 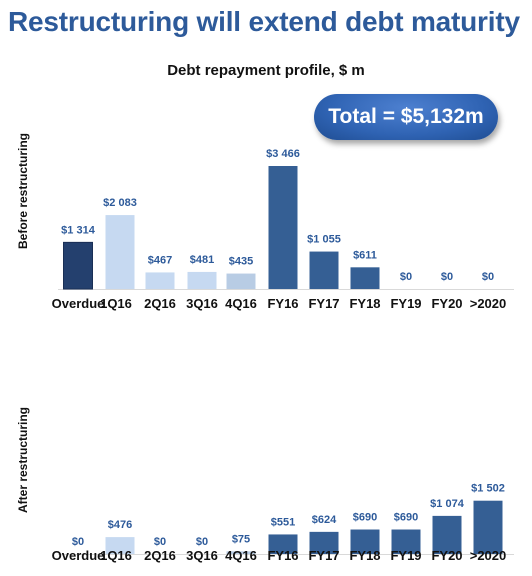 I want to click on chart-subtitle: Debt repayment profile, $ m, so click(x=266, y=70).